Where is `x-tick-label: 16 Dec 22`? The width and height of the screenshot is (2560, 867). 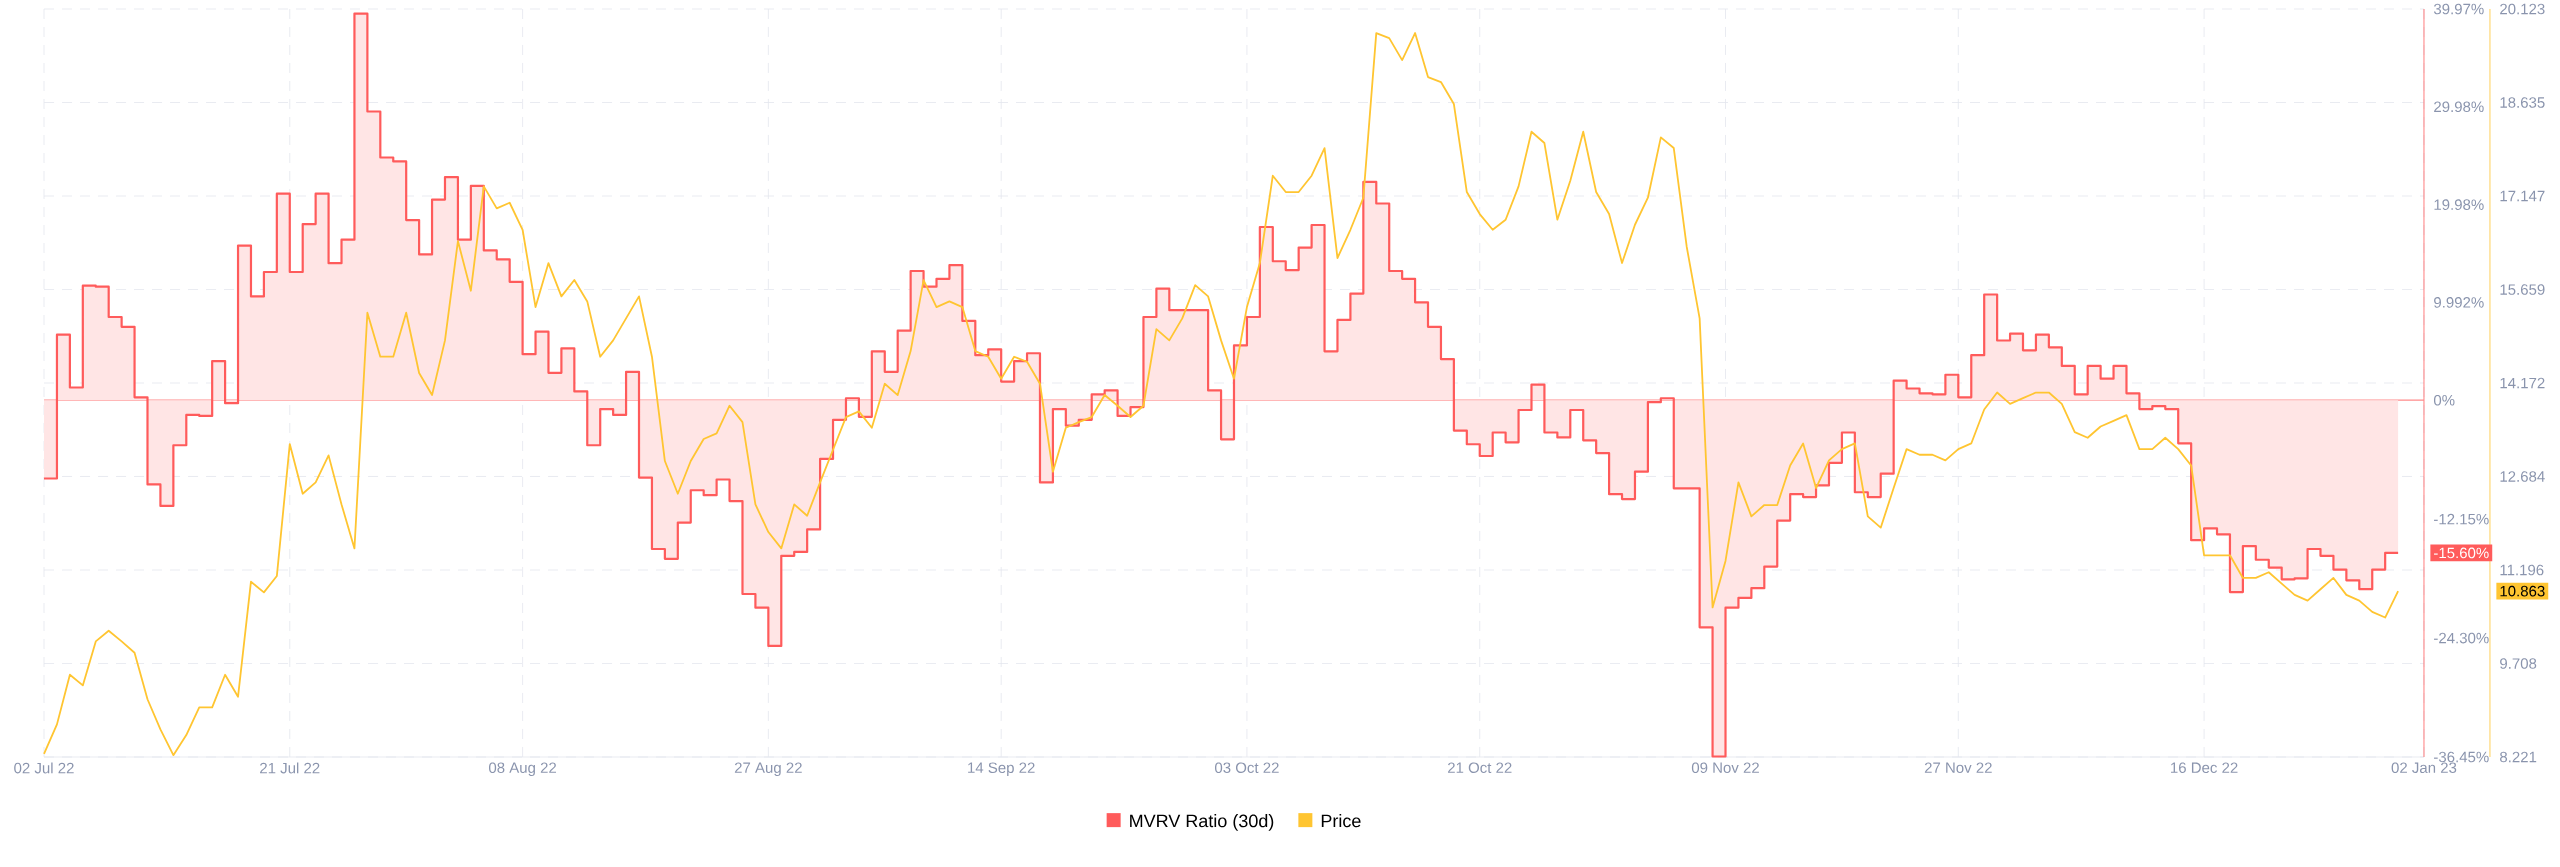 x-tick-label: 16 Dec 22 is located at coordinates (2204, 768).